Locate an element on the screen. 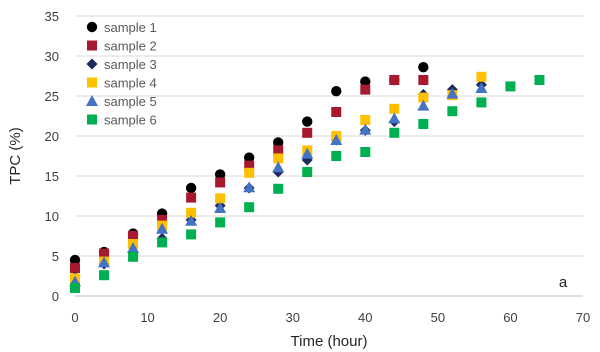 This screenshot has width=600, height=352. legend-item: sample 4 is located at coordinates (122, 83).